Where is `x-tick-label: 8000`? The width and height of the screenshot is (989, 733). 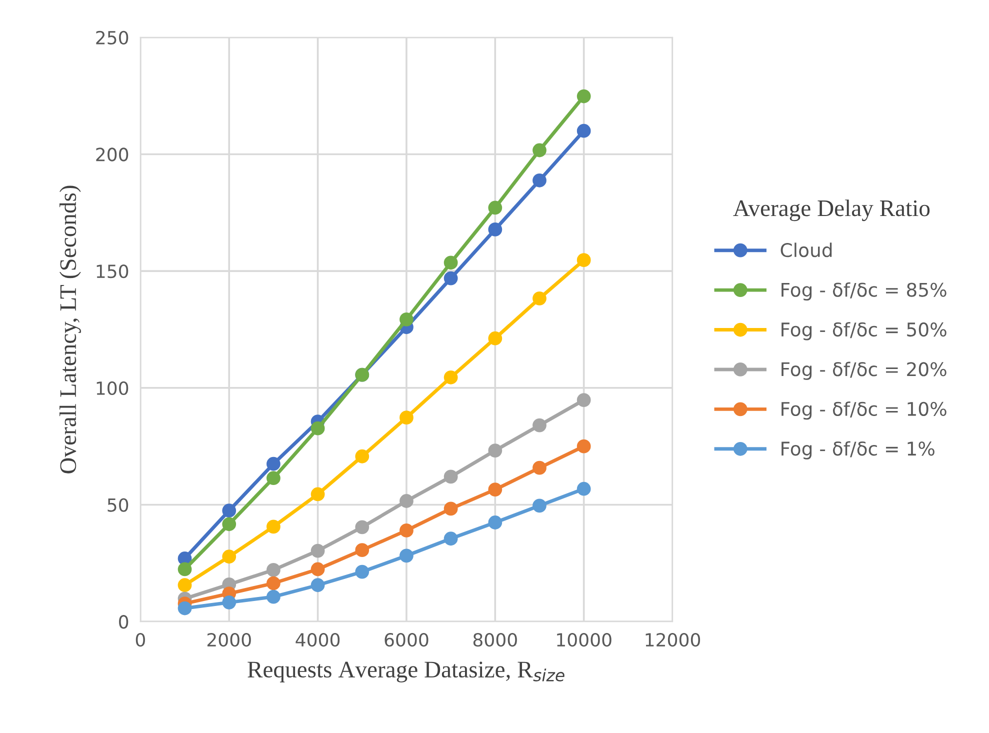 x-tick-label: 8000 is located at coordinates (495, 640).